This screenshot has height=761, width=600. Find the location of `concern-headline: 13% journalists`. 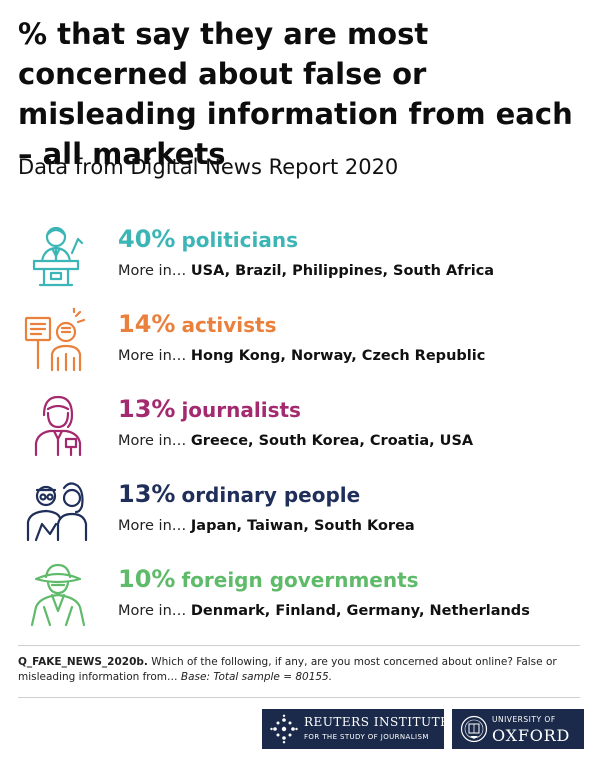

concern-headline: 13% journalists is located at coordinates (209, 409).